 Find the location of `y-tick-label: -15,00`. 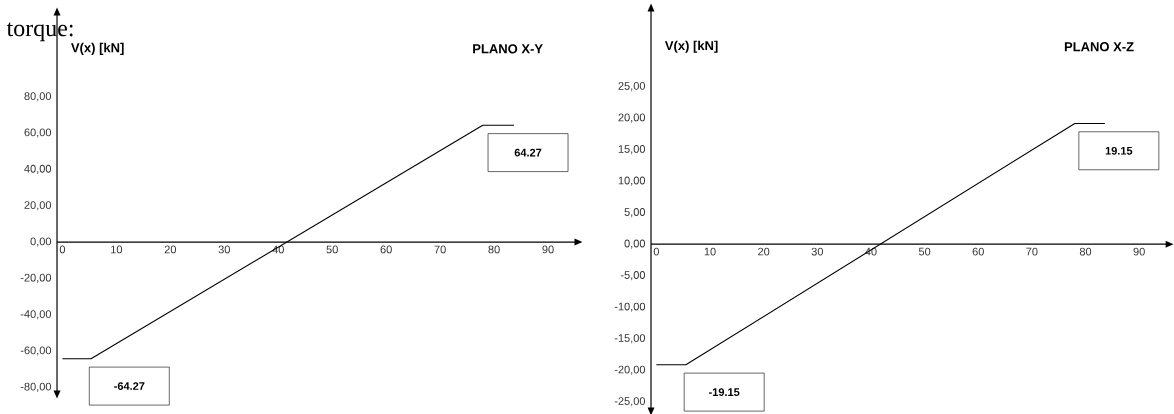

y-tick-label: -15,00 is located at coordinates (630, 339).